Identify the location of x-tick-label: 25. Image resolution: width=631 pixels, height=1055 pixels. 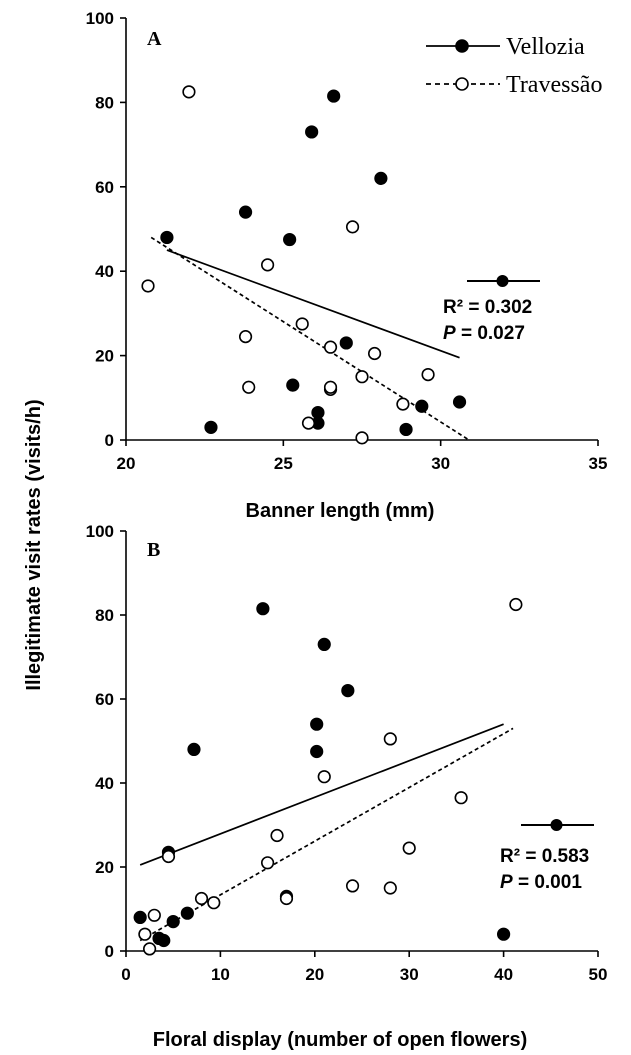
(283, 463).